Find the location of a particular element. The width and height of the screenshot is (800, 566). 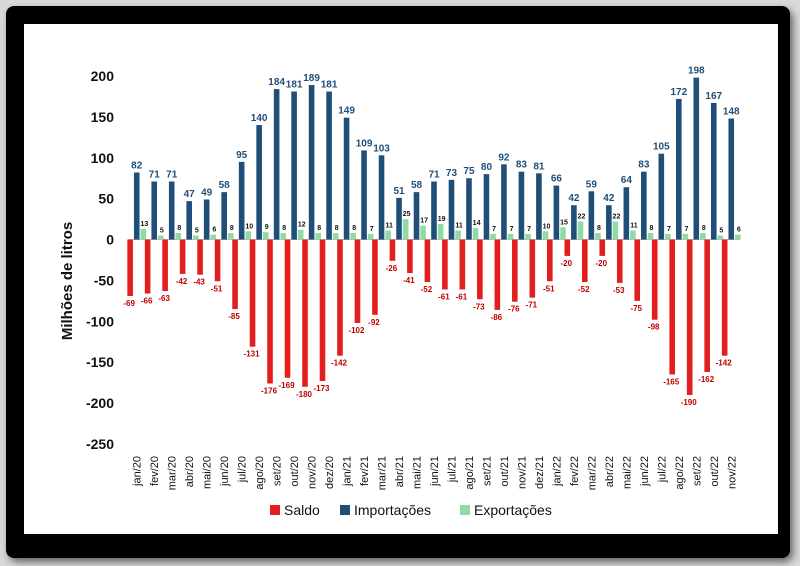

saldo-data-label: -169 is located at coordinates (287, 385).